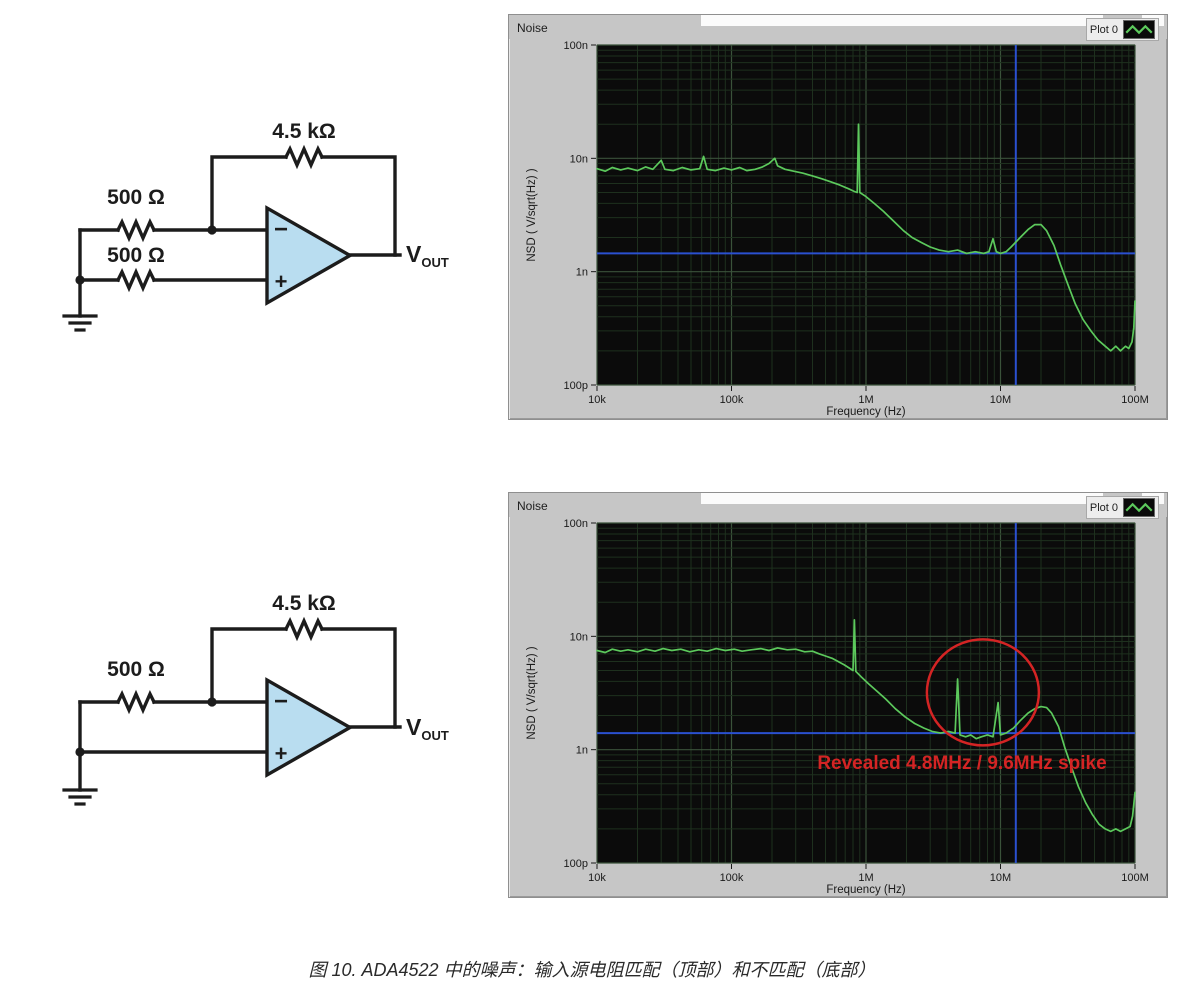  I want to click on annotation-circle, so click(983, 692).